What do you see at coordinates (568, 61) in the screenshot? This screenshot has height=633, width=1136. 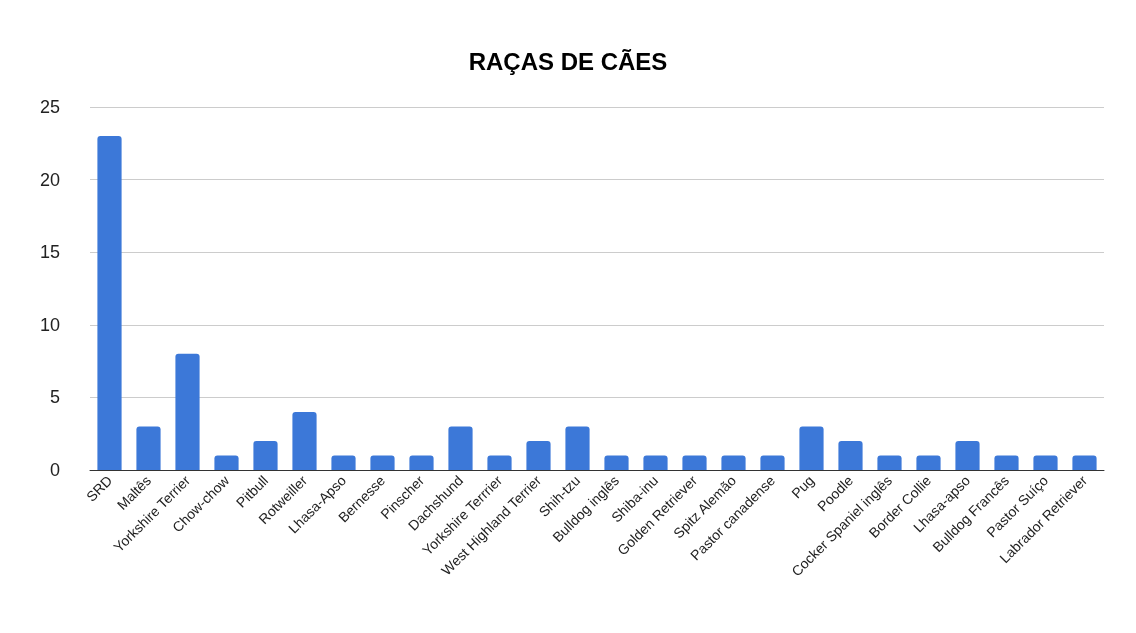 I see `chart-title: RAÇAS DE CÃES` at bounding box center [568, 61].